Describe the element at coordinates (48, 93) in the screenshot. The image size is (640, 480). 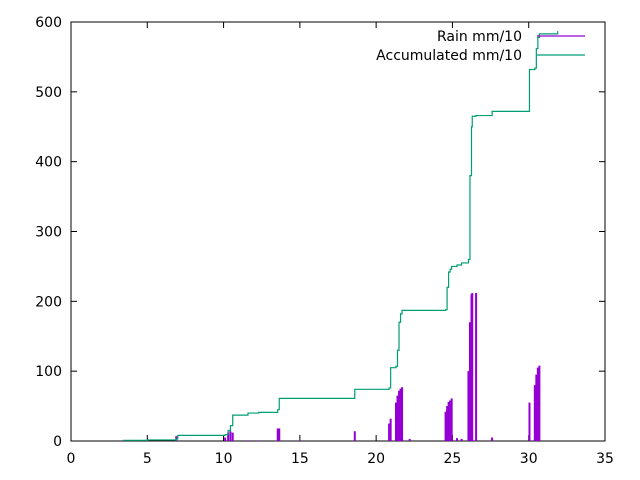
I see `y-tick-label: 500` at that location.